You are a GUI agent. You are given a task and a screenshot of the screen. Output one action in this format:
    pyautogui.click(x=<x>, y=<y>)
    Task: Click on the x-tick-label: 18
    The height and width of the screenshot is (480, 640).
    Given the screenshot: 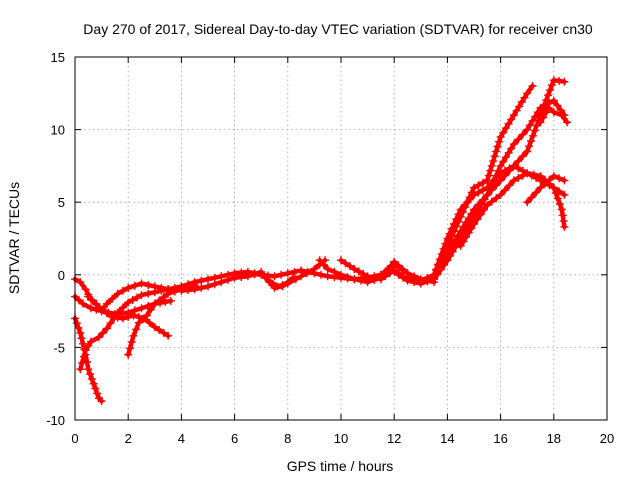 What is the action you would take?
    pyautogui.click(x=554, y=438)
    